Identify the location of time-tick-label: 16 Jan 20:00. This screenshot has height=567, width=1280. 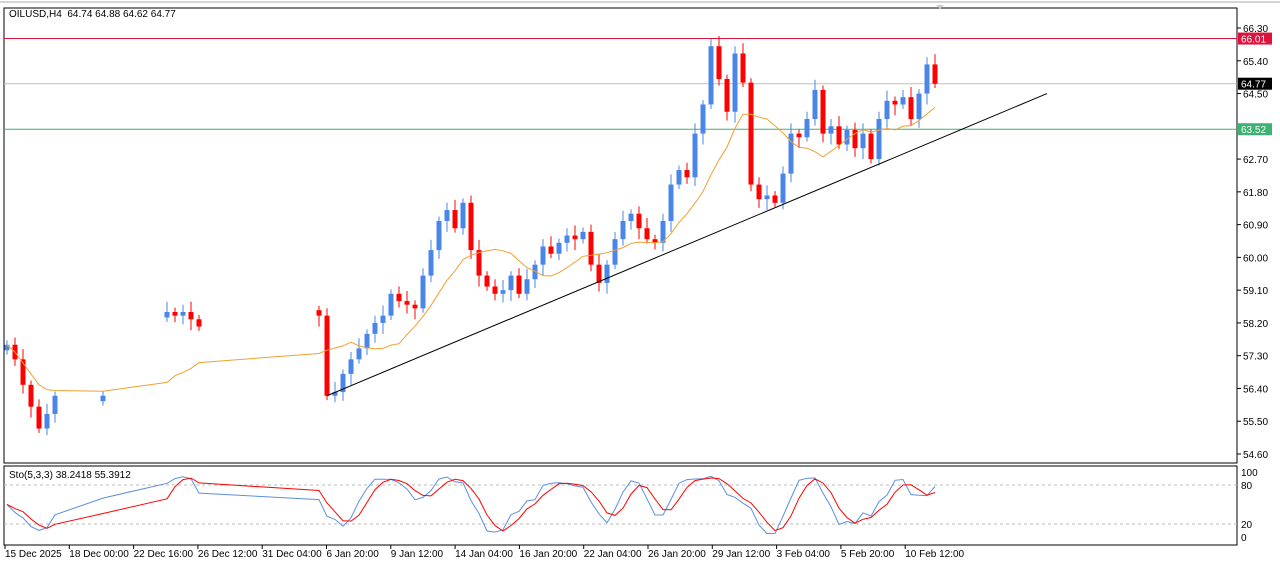
(548, 554).